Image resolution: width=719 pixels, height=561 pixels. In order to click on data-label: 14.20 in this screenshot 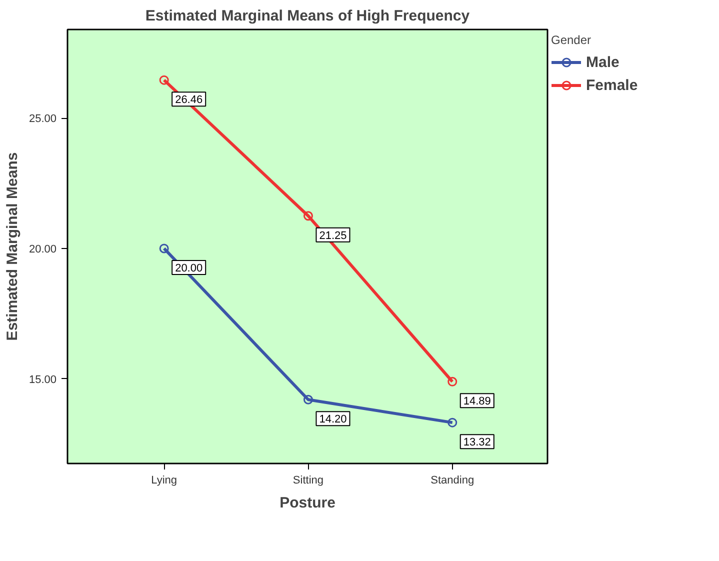, I will do `click(333, 420)`.